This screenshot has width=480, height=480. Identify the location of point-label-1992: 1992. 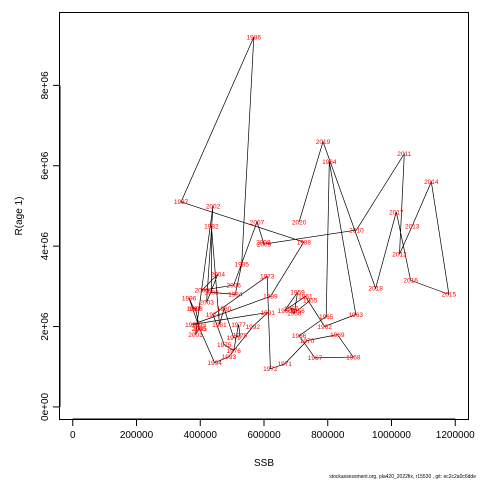
(253, 327).